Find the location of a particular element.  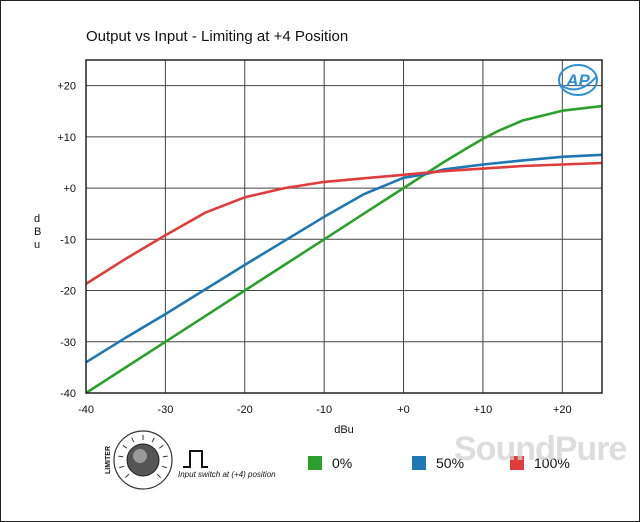

legend-item-50: 50% is located at coordinates (438, 463).